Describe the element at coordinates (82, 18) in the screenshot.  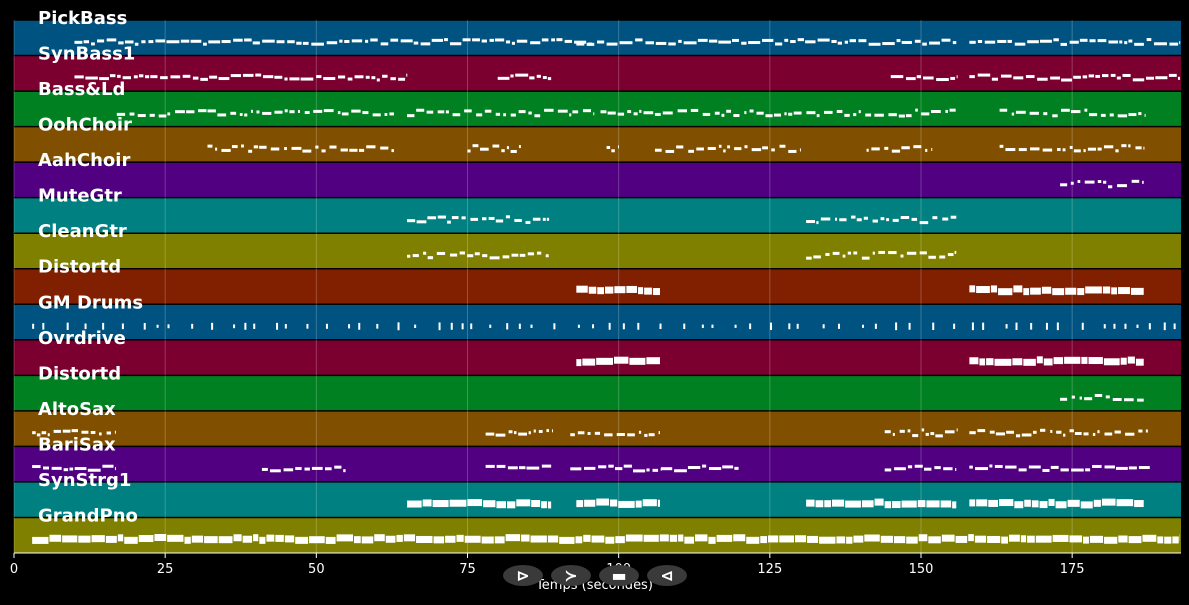
I see `track-label: PickBass` at that location.